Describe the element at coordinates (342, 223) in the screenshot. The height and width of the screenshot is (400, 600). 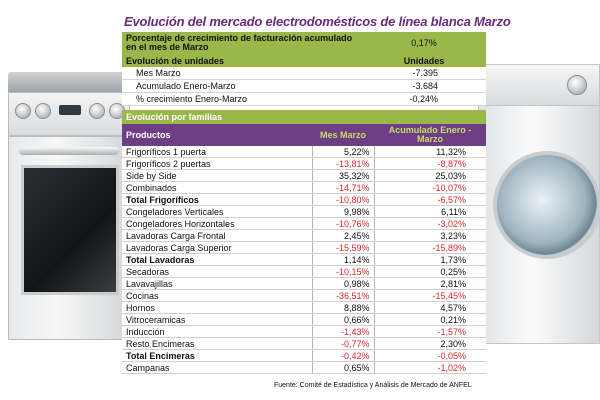
I see `month-value-cell: -10,76%` at that location.